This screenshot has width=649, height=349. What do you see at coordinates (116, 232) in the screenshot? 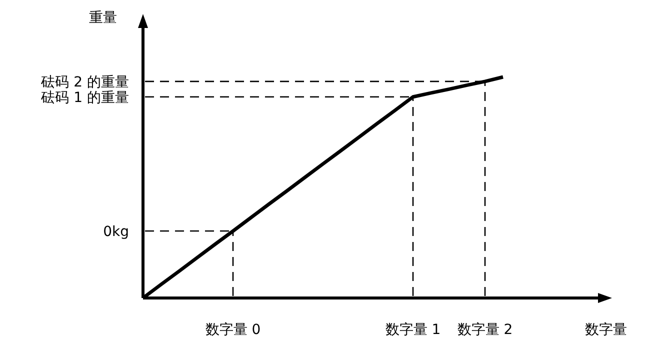
I see `ref-line-label: 0kg` at bounding box center [116, 232].